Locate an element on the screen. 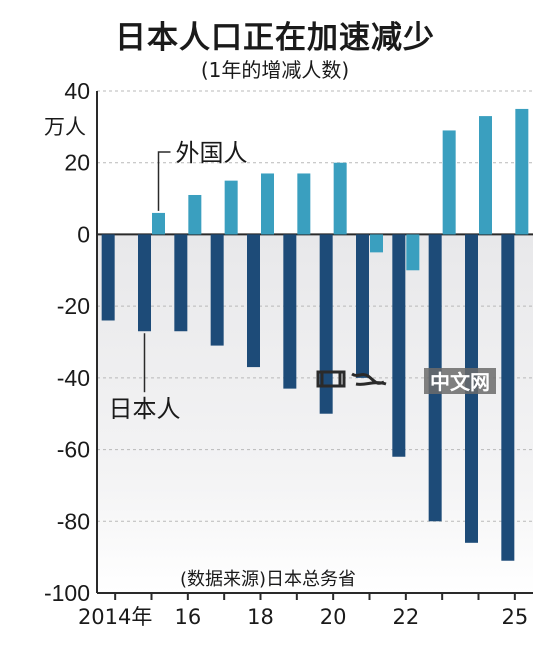  y-unit-label: 万人 is located at coordinates (65, 127).